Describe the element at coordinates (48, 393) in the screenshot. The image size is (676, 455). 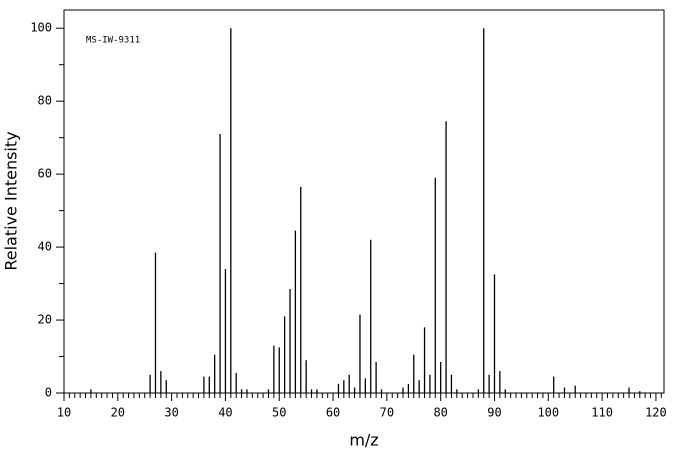
I see `y-tick-label: 0` at that location.